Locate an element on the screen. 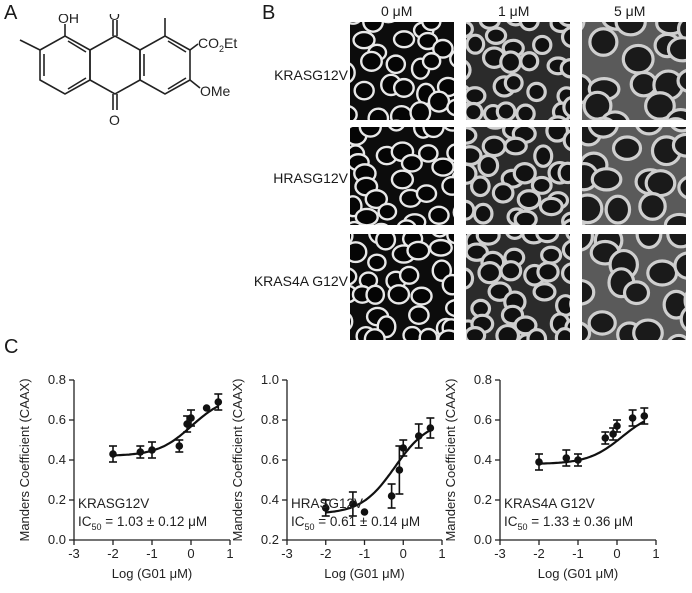 This screenshot has width=692, height=593. ic50-value: = 1.03 ± 0.12 μM is located at coordinates (155, 521).